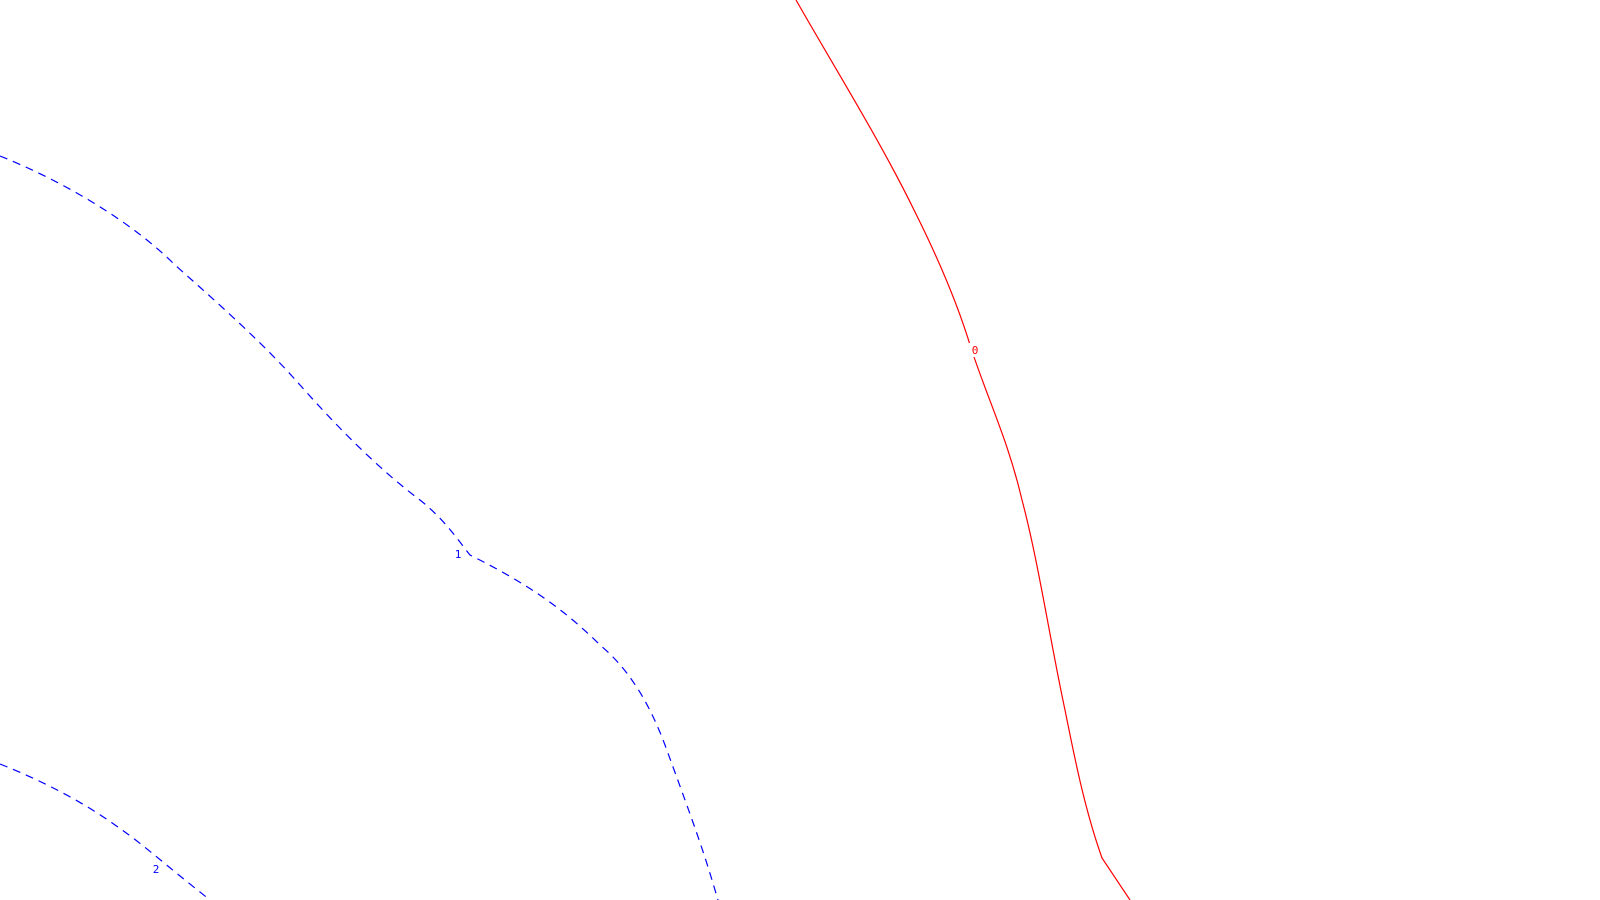 This screenshot has width=1600, height=900. What do you see at coordinates (156, 869) in the screenshot?
I see `contour-label-2: 2` at bounding box center [156, 869].